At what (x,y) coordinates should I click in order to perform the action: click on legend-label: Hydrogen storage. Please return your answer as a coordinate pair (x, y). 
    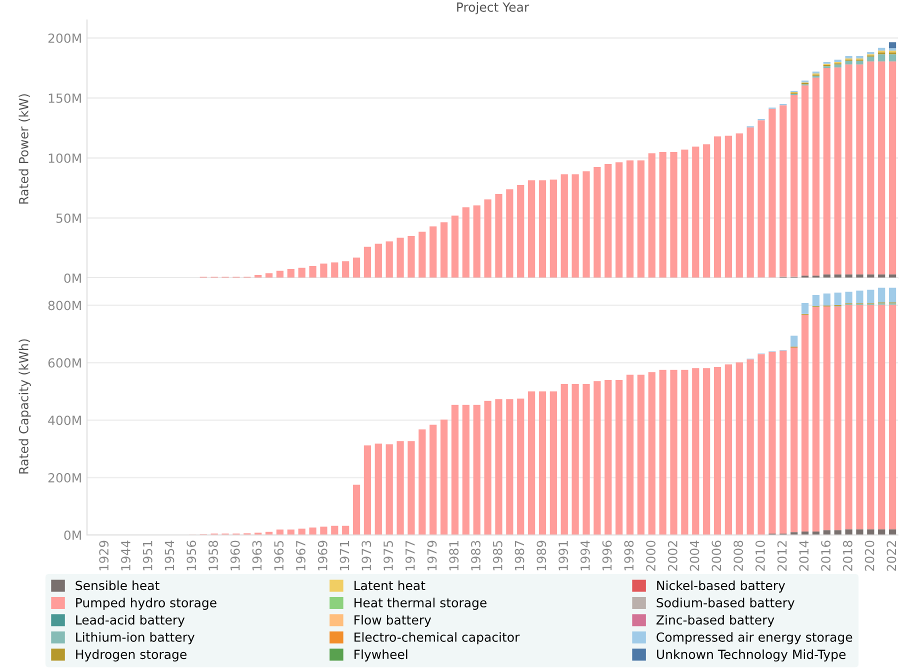
    Looking at the image, I should click on (131, 655).